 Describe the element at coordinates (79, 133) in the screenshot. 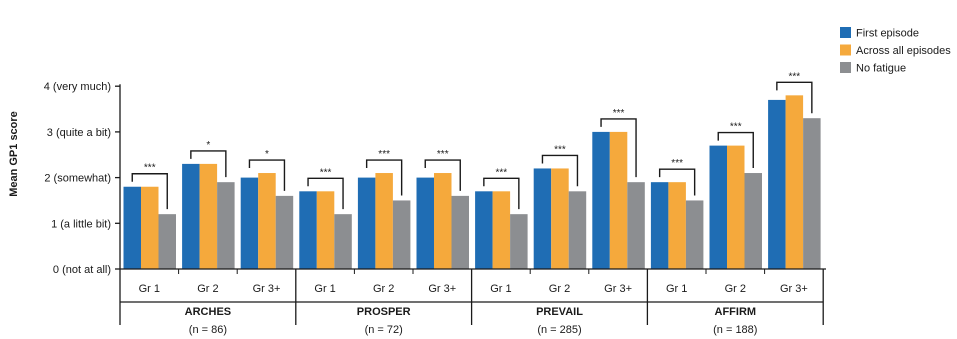

I see `y-tick-label: 3 (quite a bit)` at that location.